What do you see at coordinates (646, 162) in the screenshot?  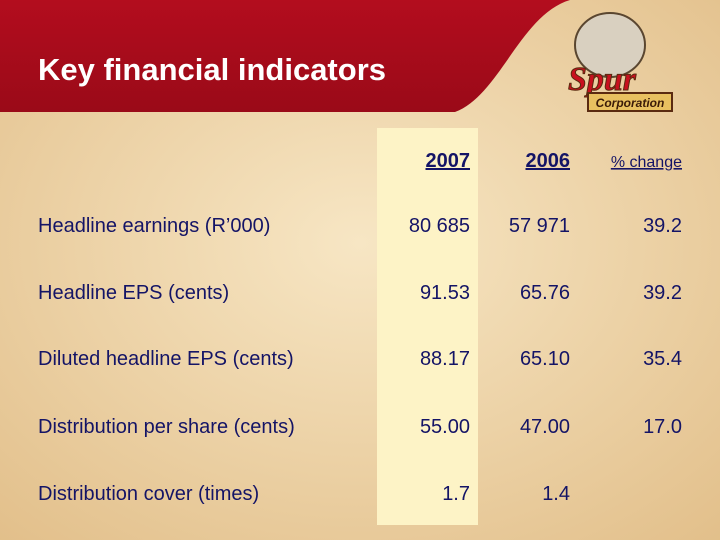 I see `column-header: % change` at bounding box center [646, 162].